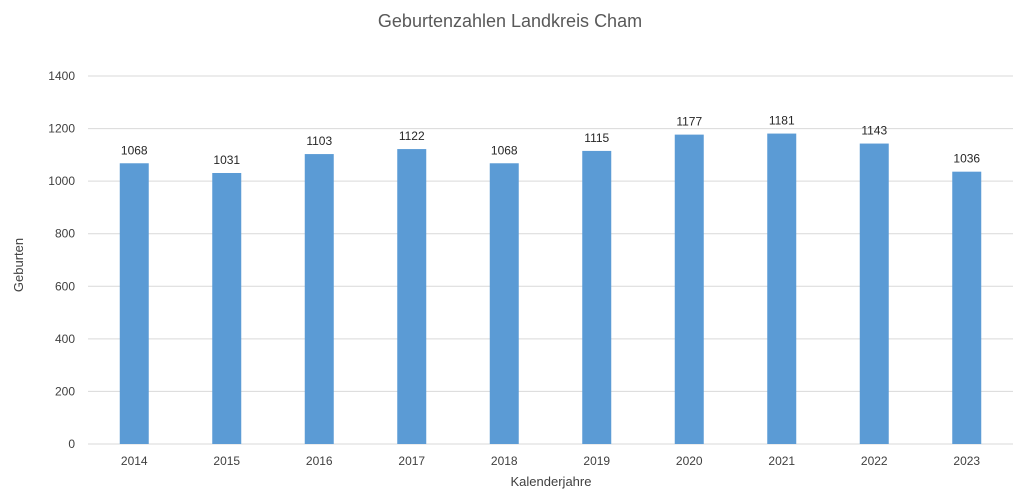 The image size is (1024, 500). Describe the element at coordinates (411, 461) in the screenshot. I see `x-tick-label-2017: 2017` at that location.